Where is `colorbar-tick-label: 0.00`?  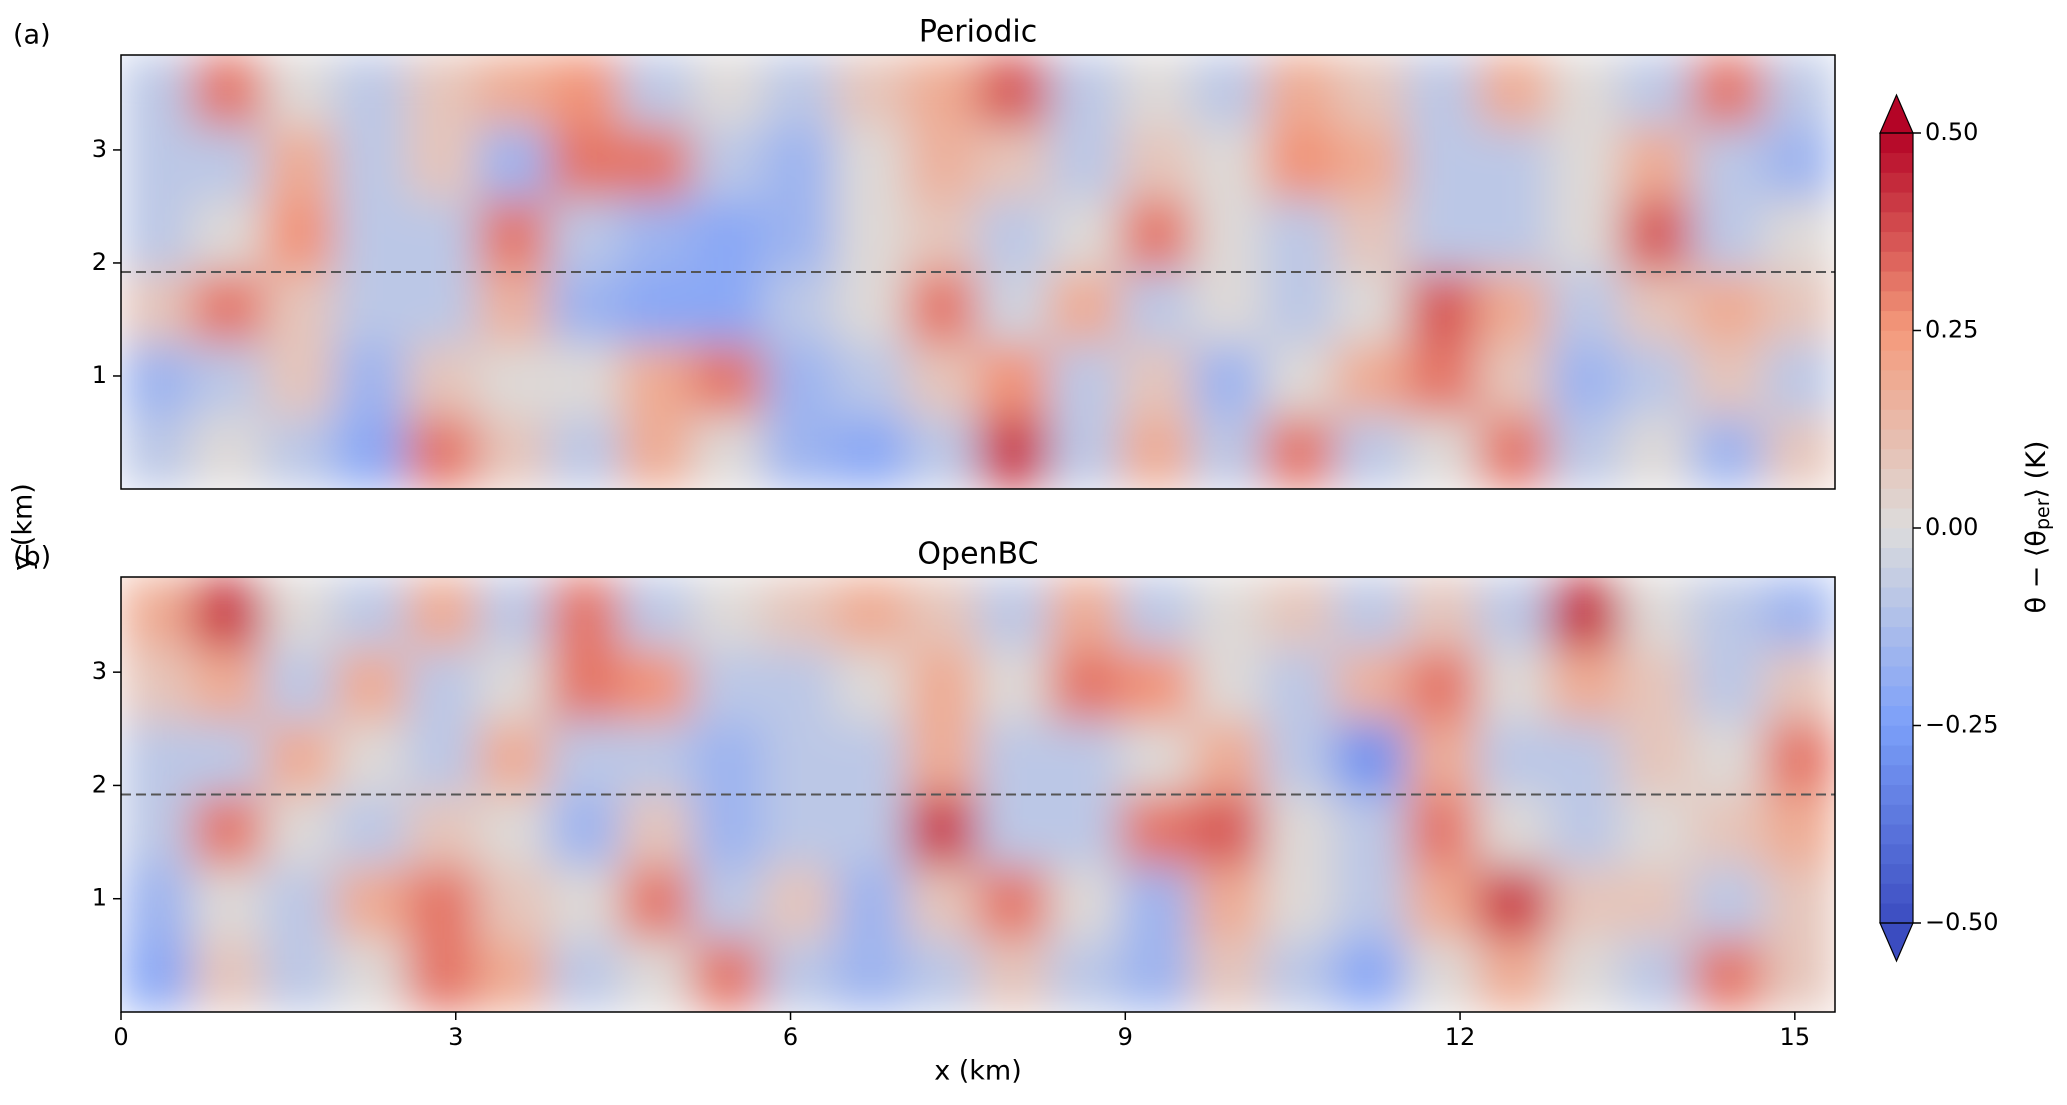 colorbar-tick-label: 0.00 is located at coordinates (1951, 527).